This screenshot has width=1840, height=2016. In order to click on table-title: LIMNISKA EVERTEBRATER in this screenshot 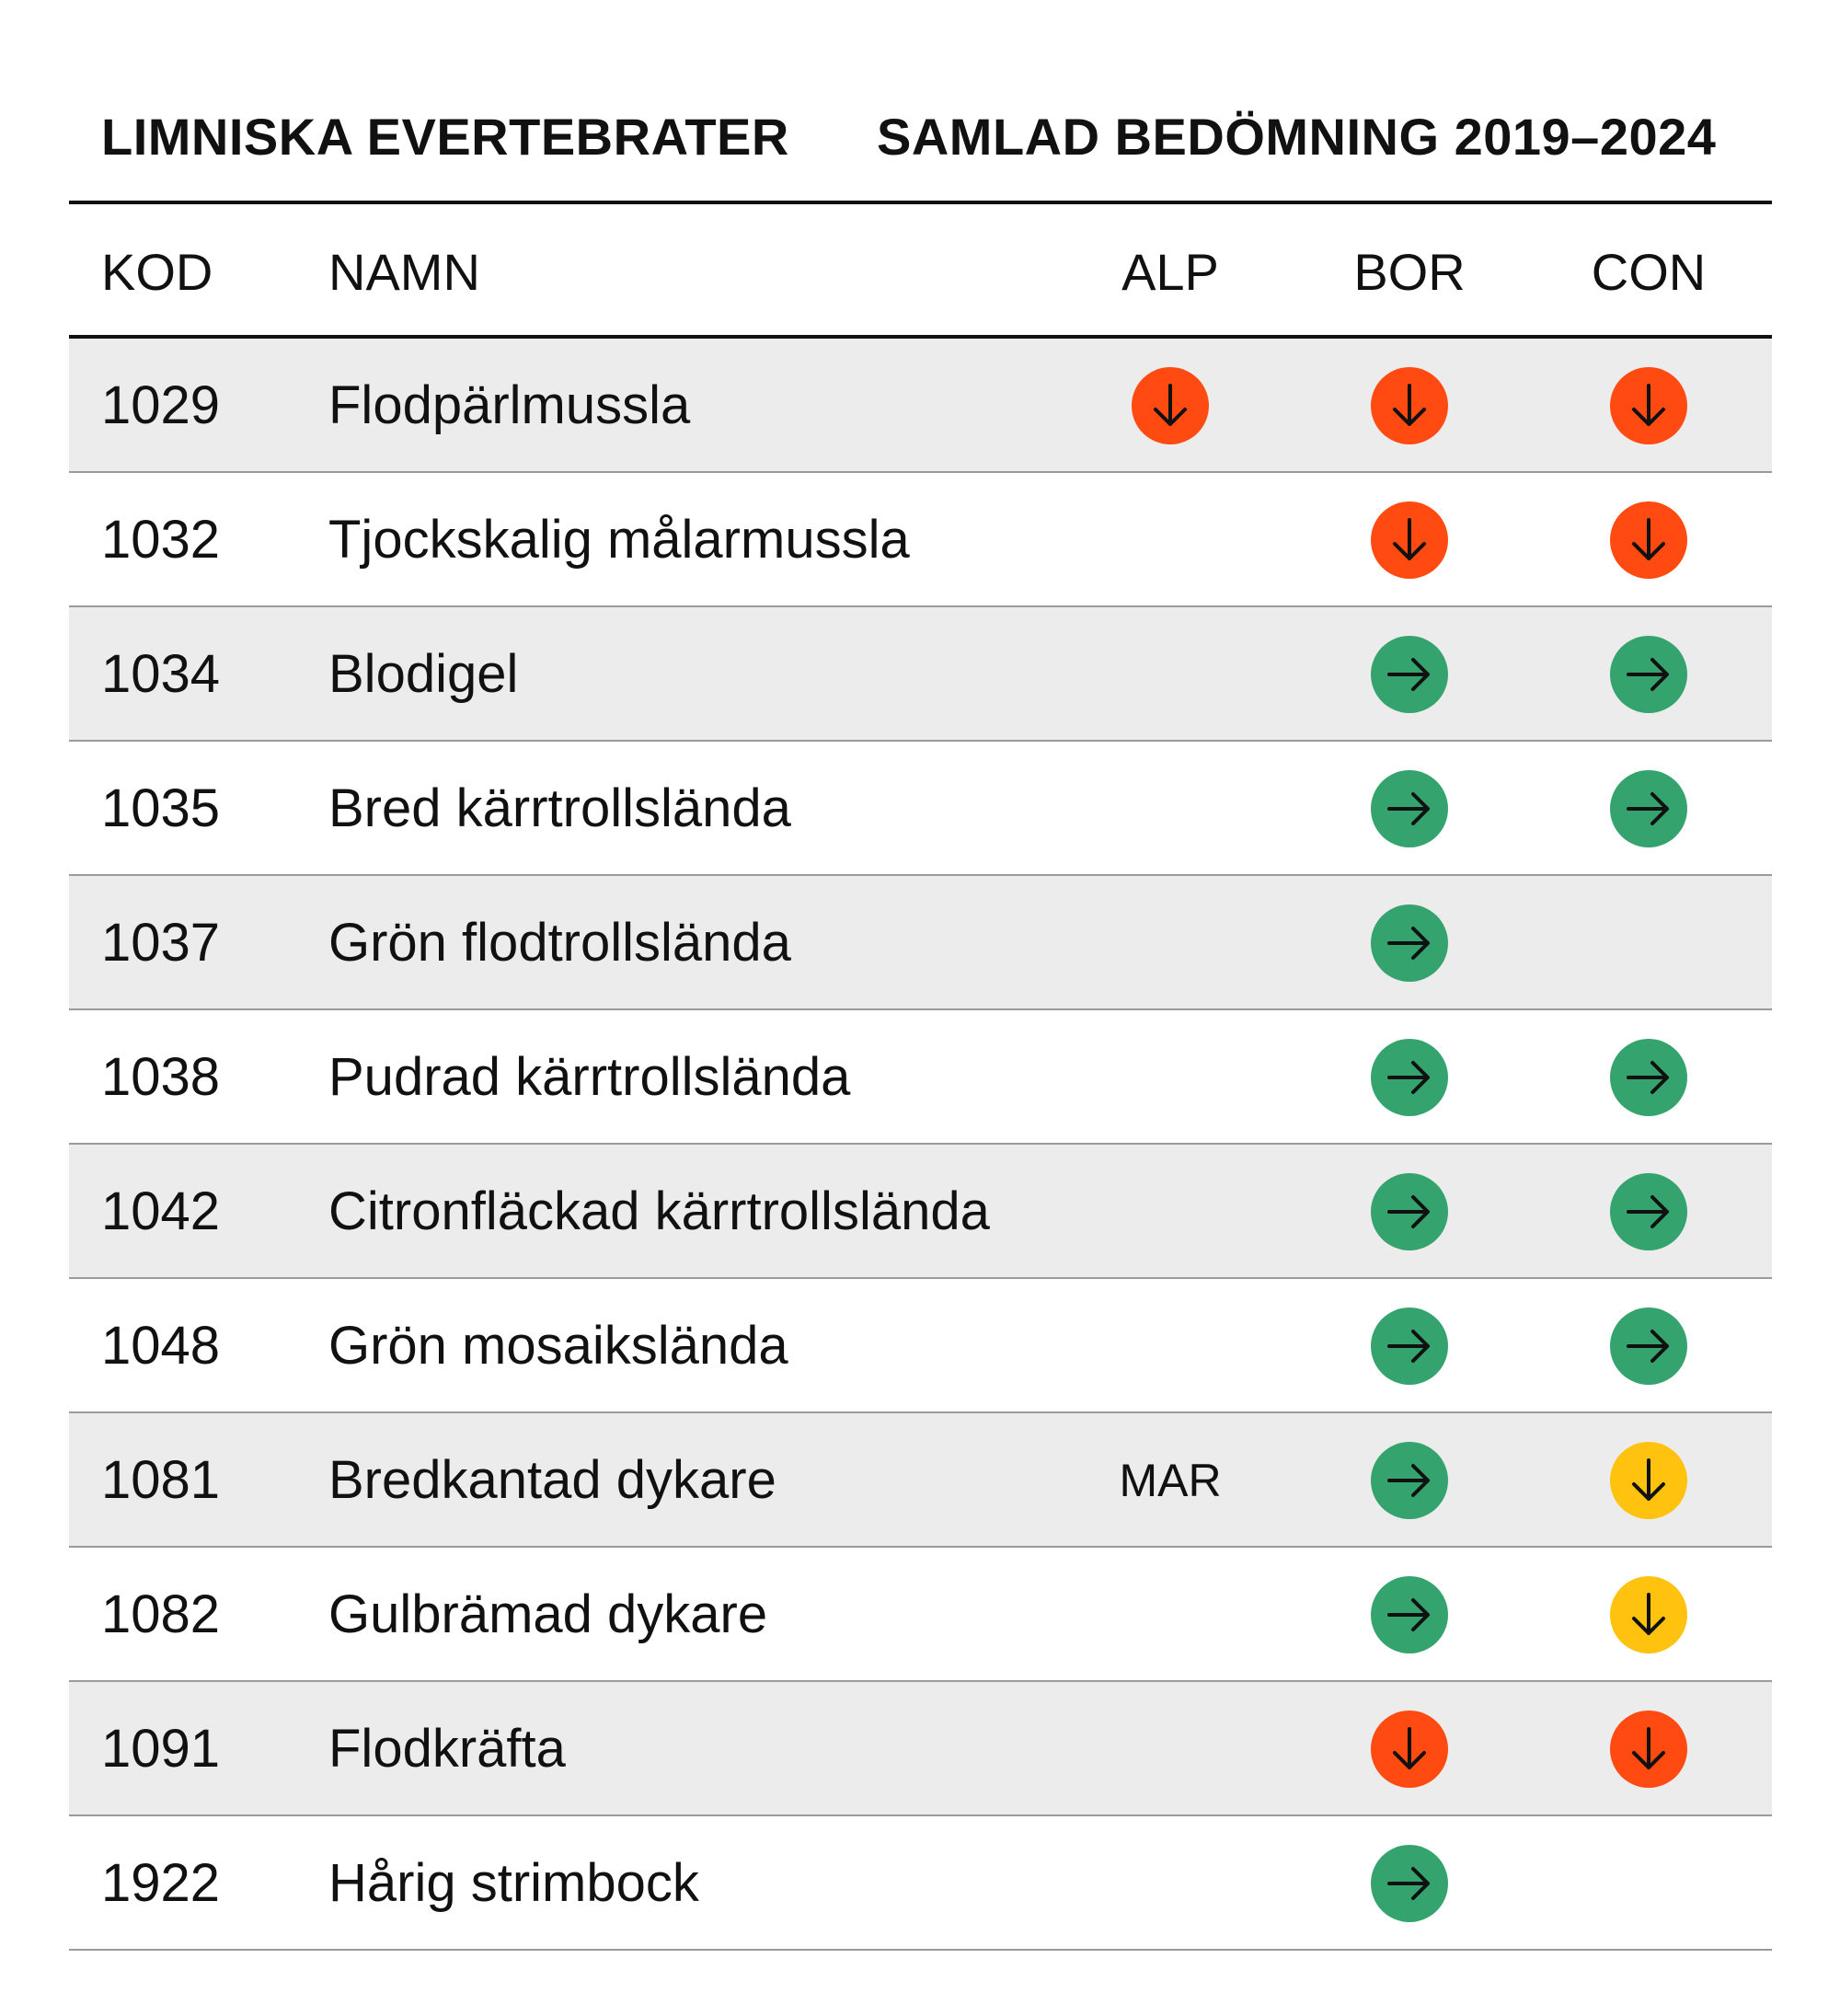, I will do `click(445, 137)`.